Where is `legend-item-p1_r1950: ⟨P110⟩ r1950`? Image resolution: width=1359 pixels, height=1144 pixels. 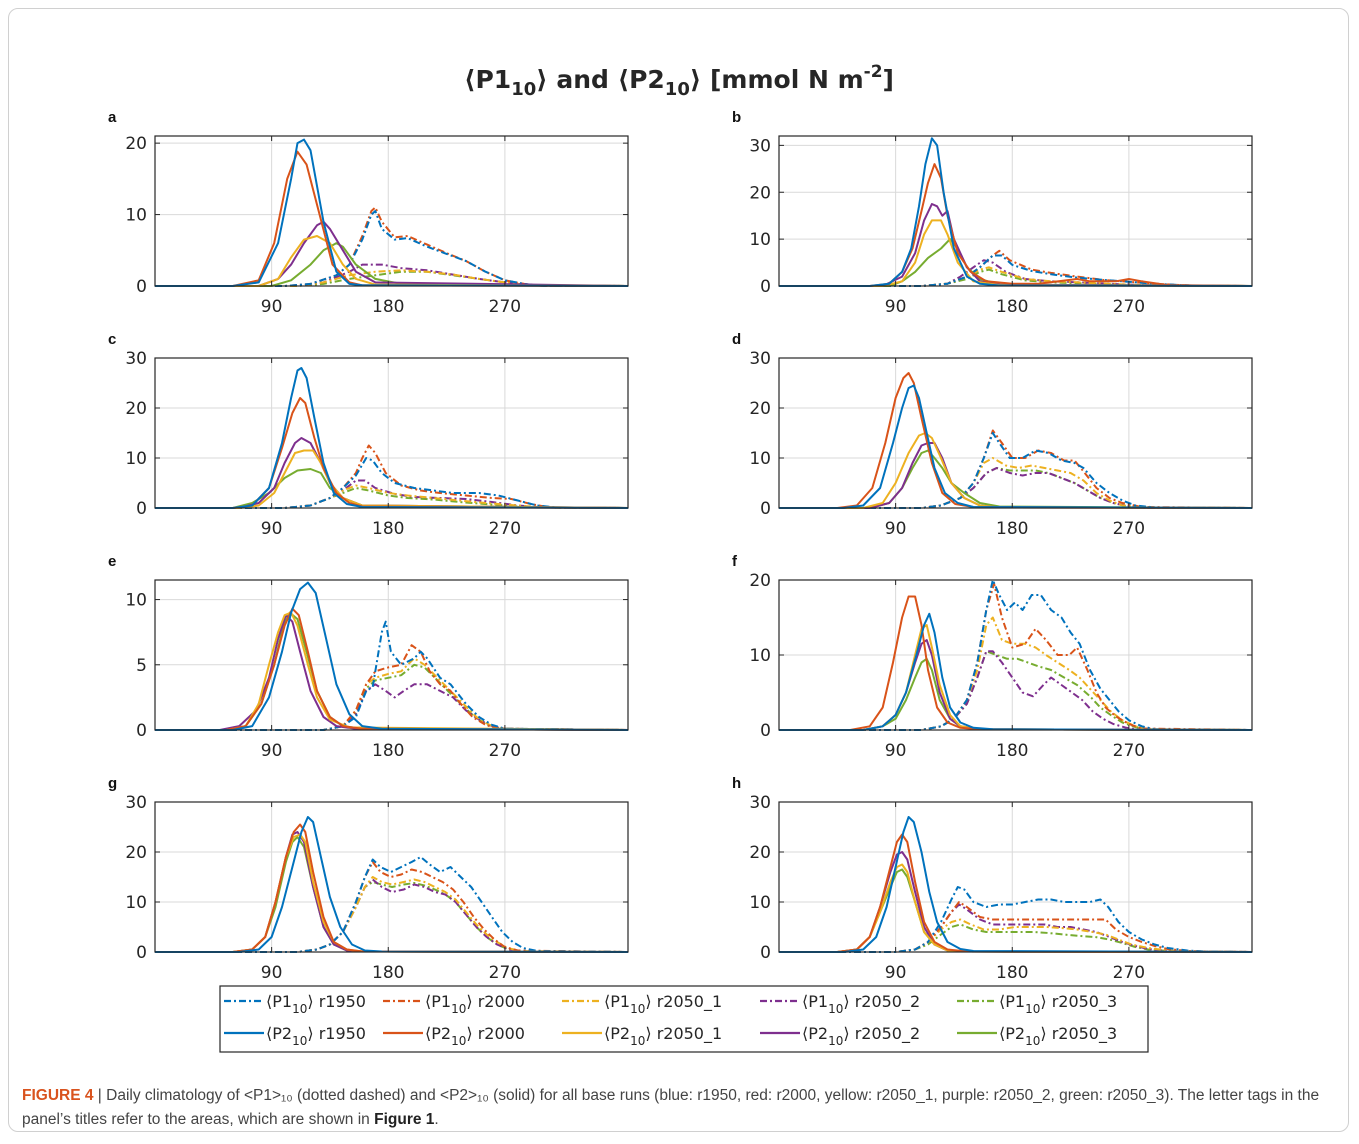
legend-item-p1_r1950: ⟨P110⟩ r1950 is located at coordinates (295, 1004).